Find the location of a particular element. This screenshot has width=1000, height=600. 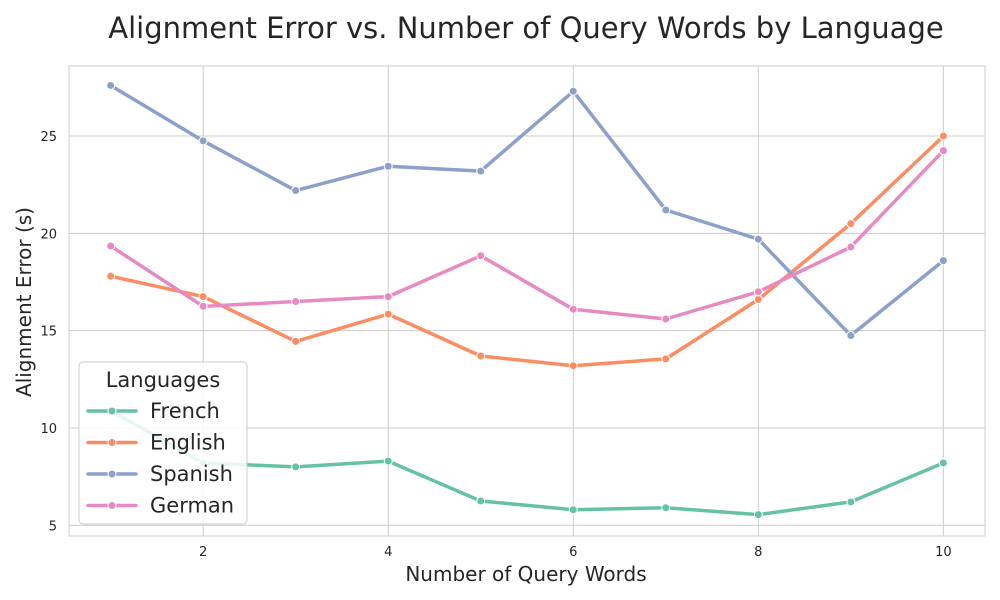

x-tick-label: 2 is located at coordinates (203, 552).